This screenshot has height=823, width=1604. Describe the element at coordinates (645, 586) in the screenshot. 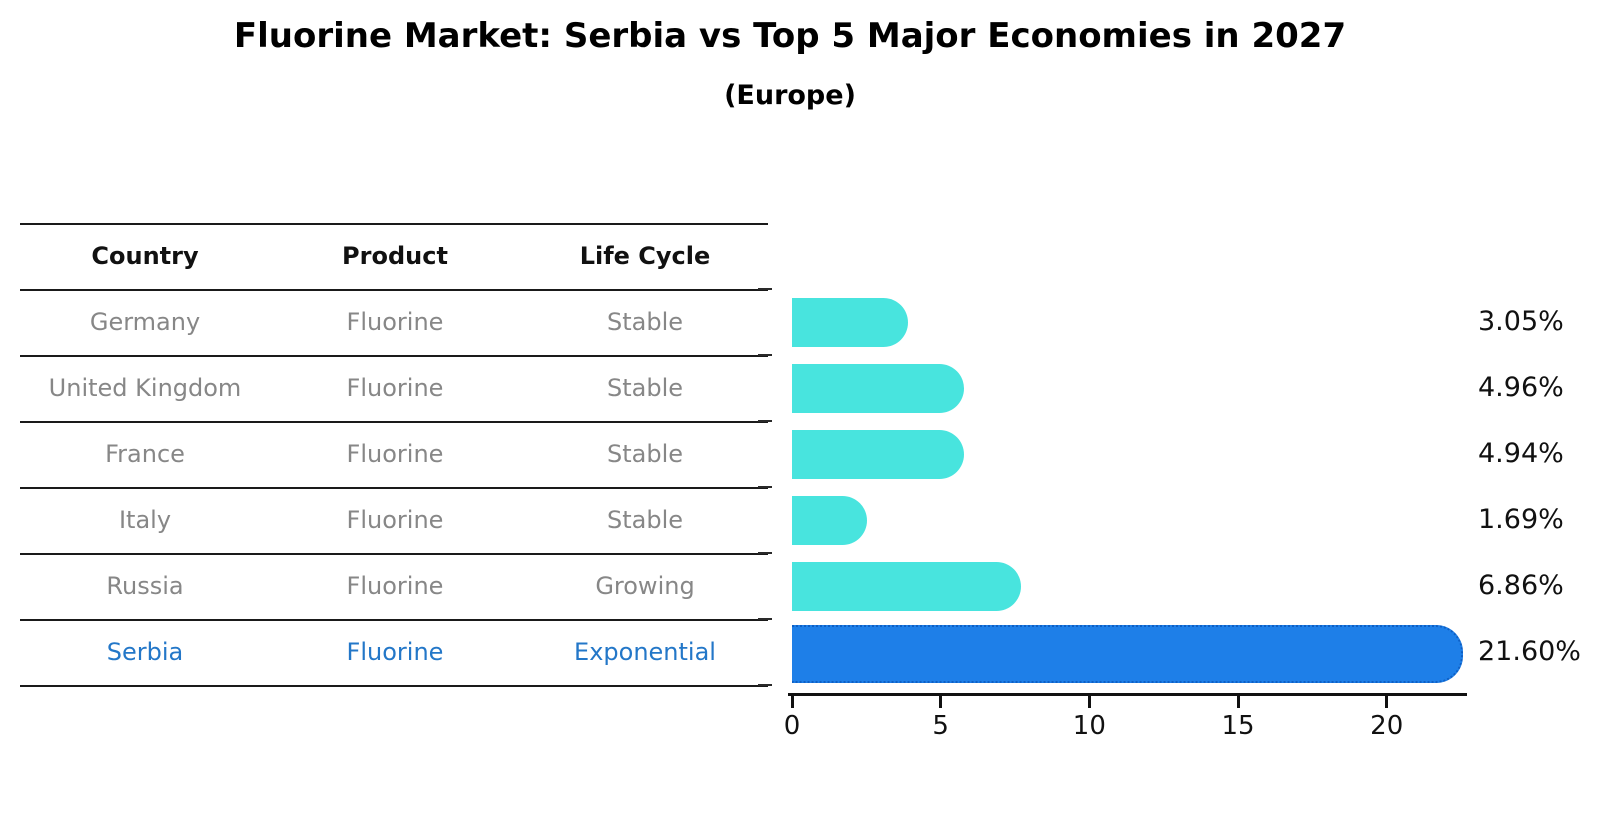

I see `table-row-russia-cell: Growing` at that location.